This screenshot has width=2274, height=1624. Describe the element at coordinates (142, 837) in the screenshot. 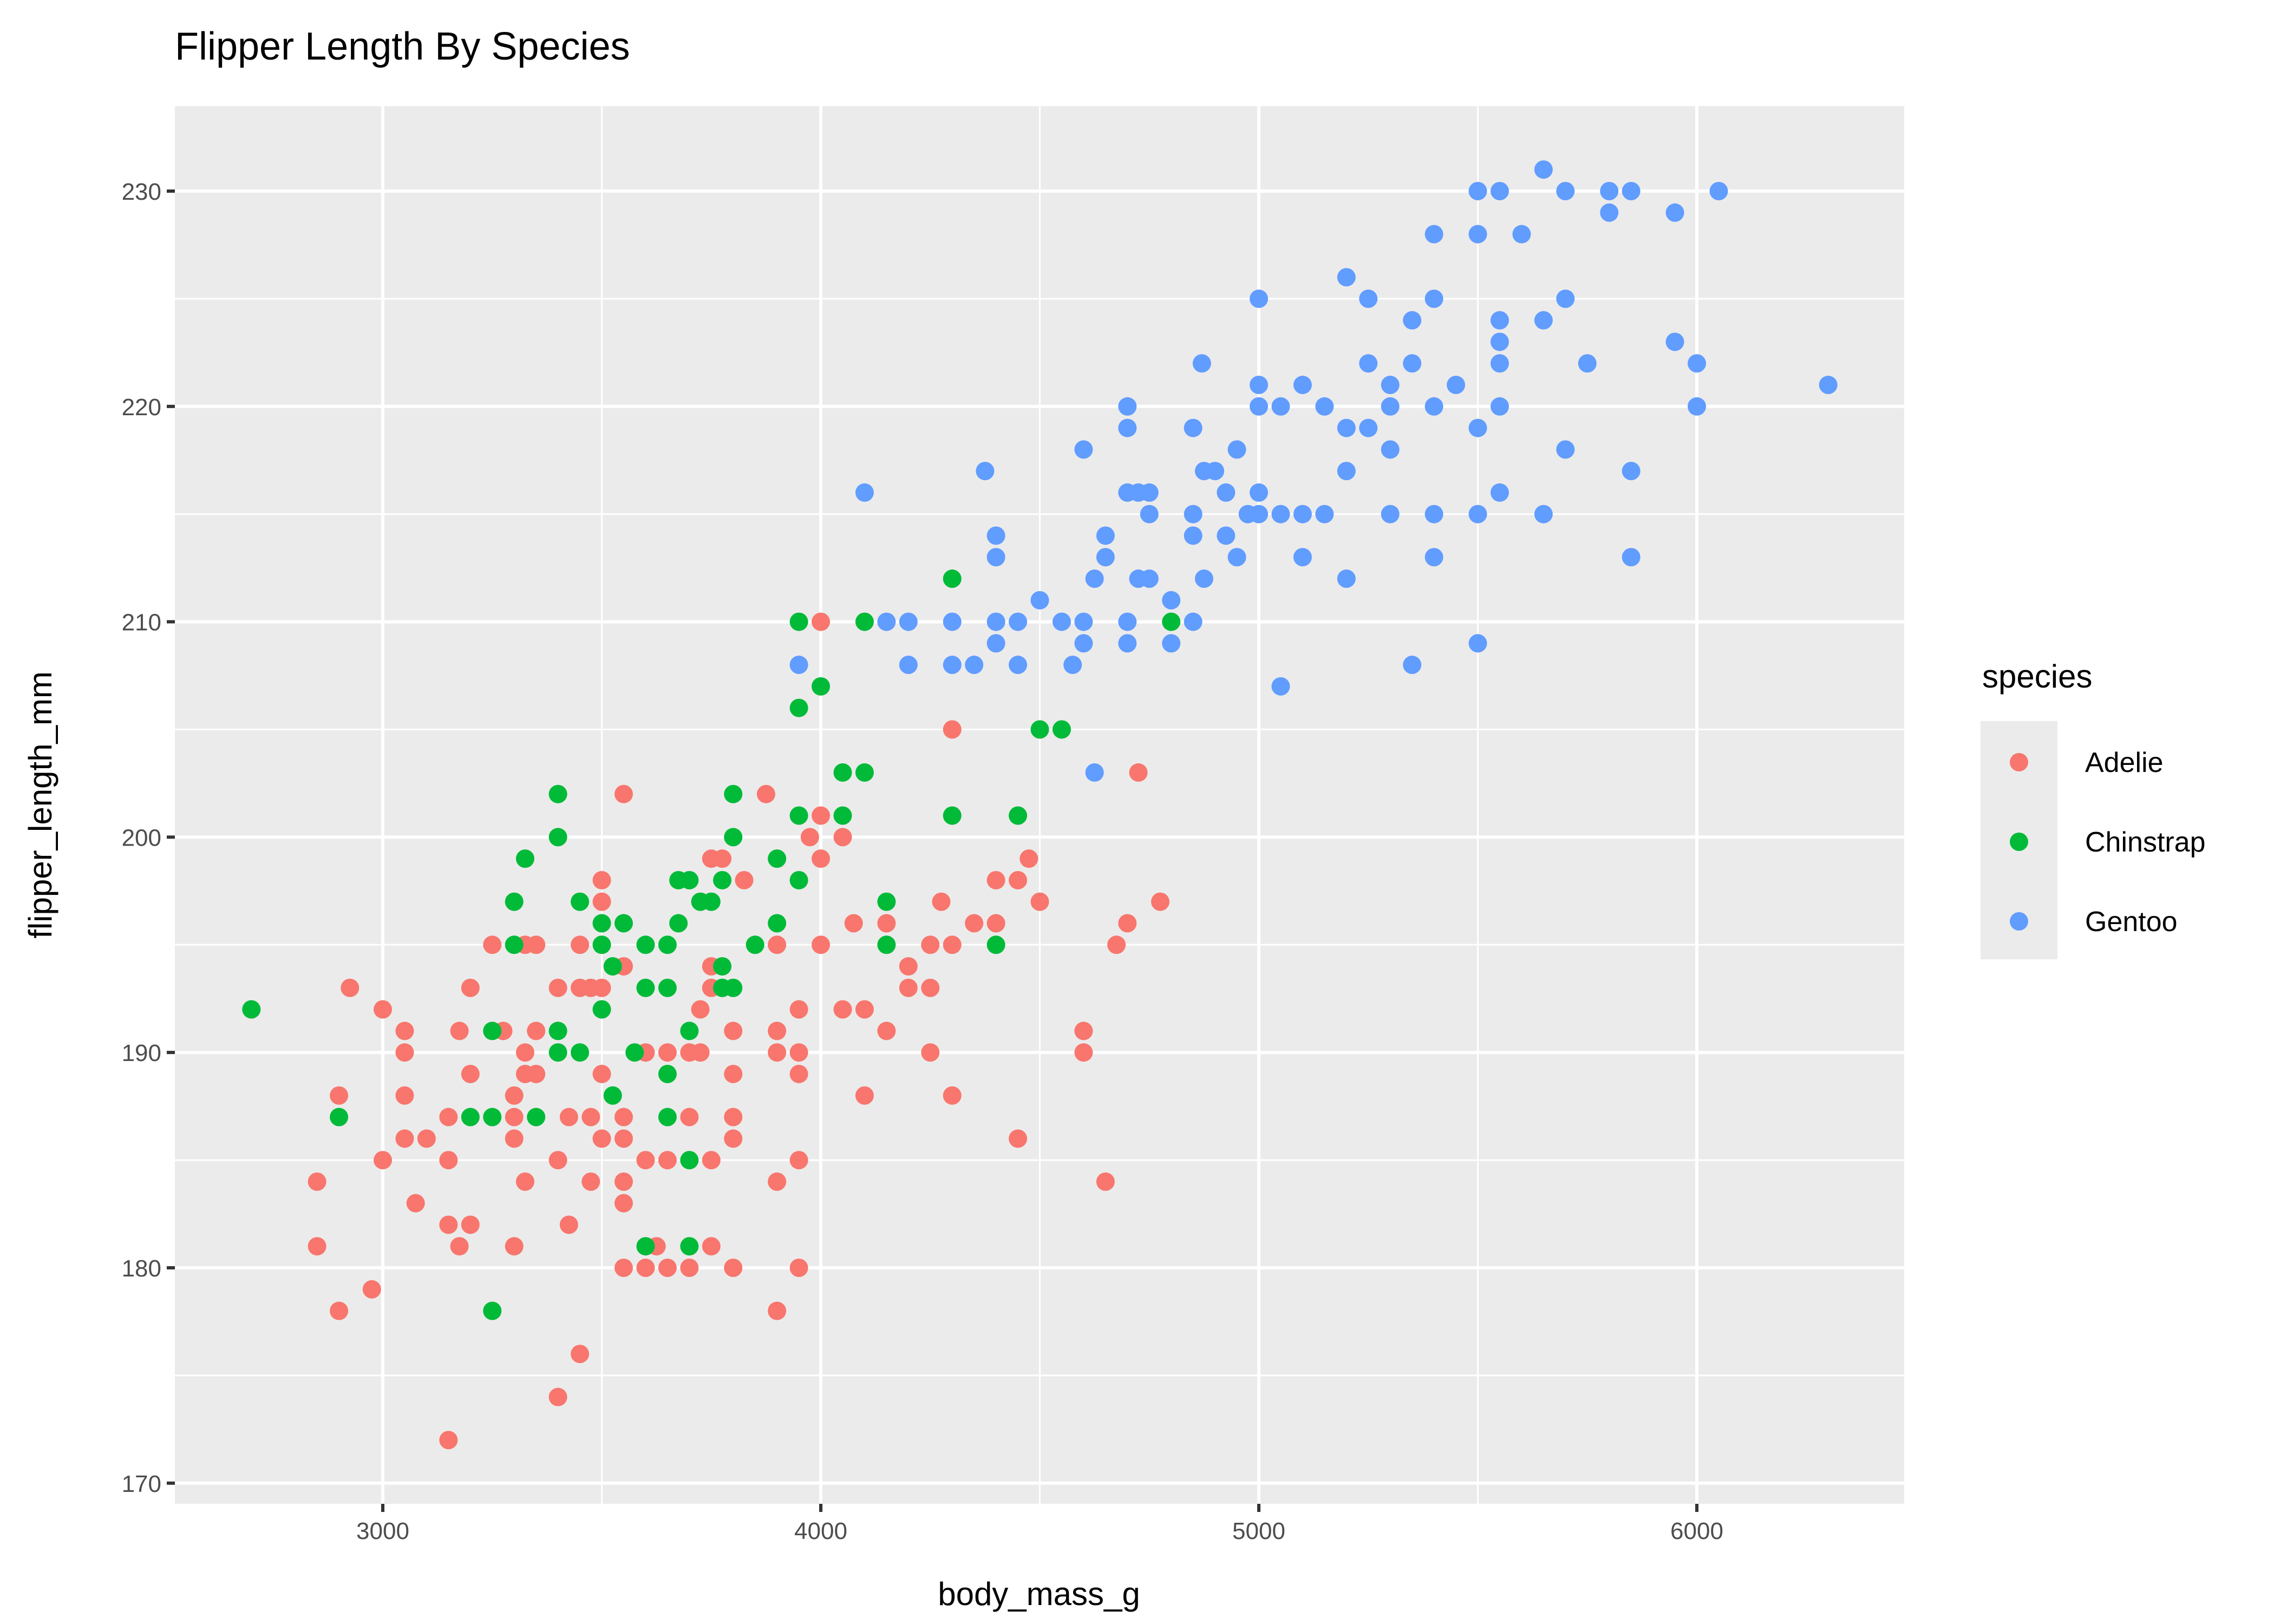

I see `y-tick-label: 200` at that location.